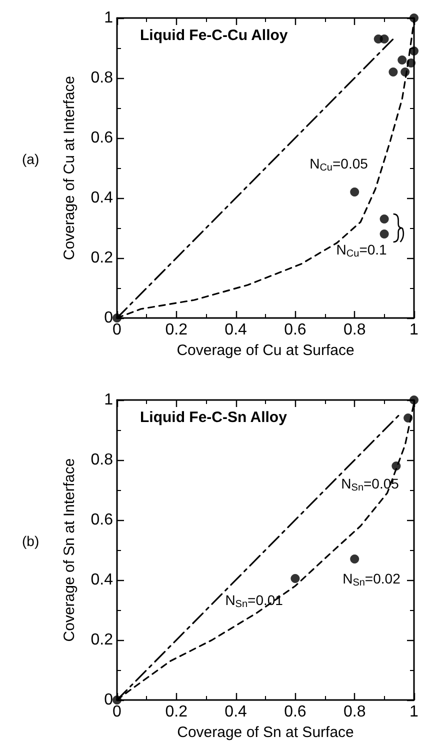 The height and width of the screenshot is (746, 423). I want to click on text: (a), so click(31, 159).